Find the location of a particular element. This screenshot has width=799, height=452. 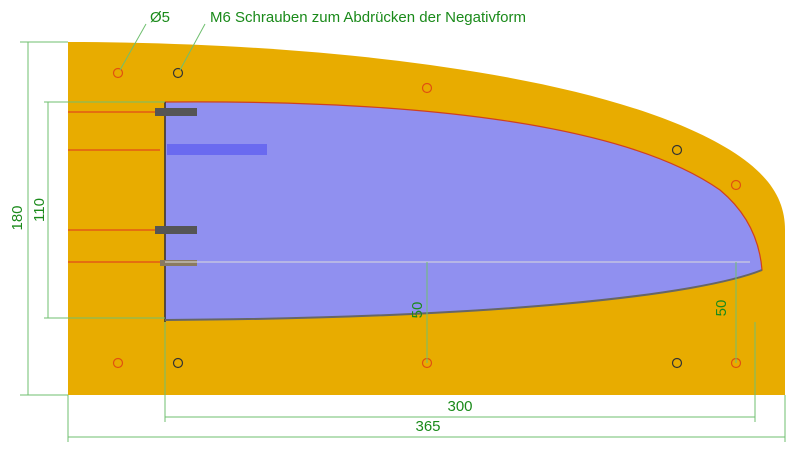

dim-label: 180 is located at coordinates (17, 217).